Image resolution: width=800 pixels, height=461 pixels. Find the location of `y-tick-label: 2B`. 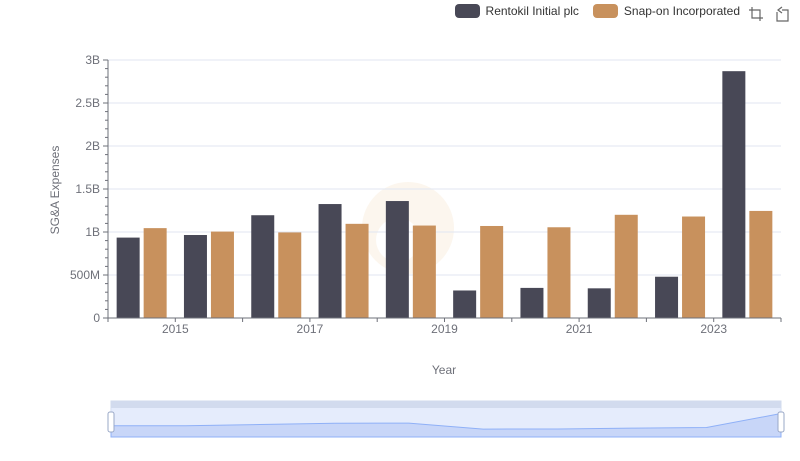

y-tick-label: 2B is located at coordinates (92, 146).